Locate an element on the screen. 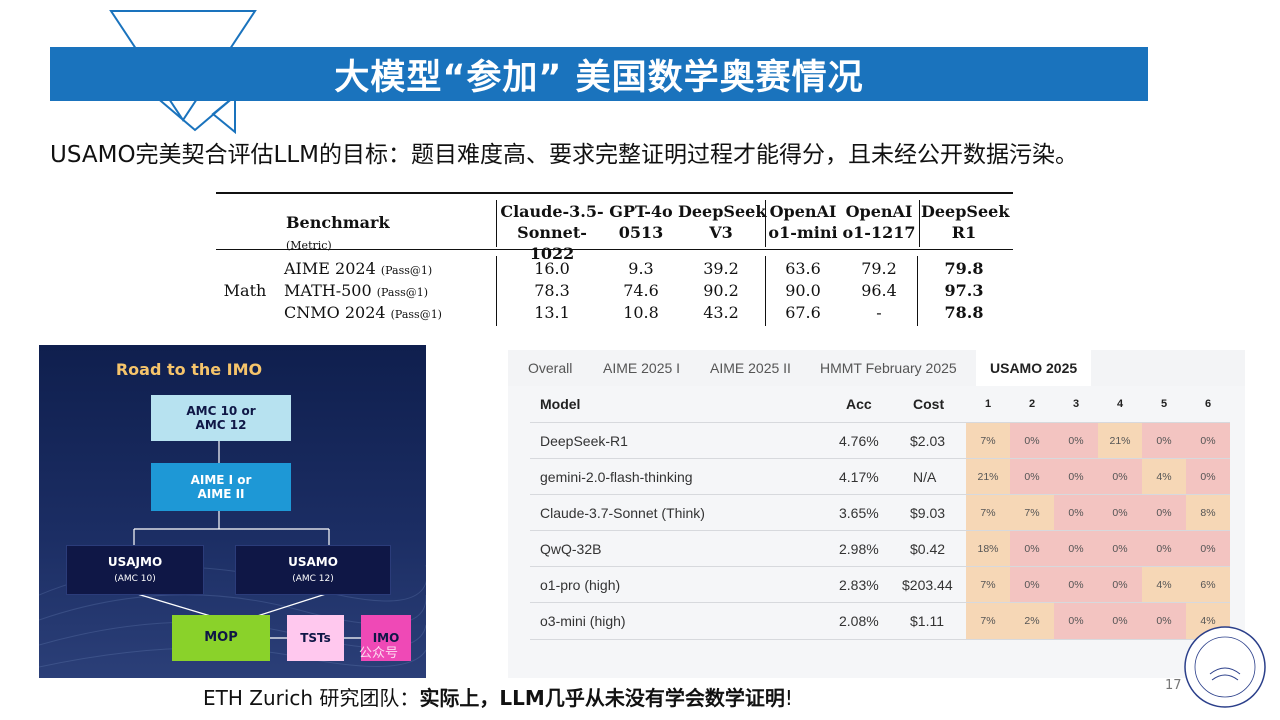 Image resolution: width=1280 pixels, height=720 pixels. university-seal-icon is located at coordinates (1225, 667).